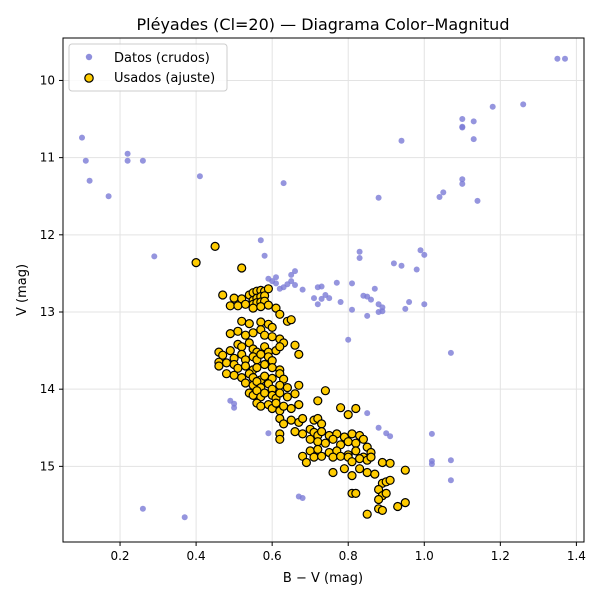  Describe the element at coordinates (47, 158) in the screenshot. I see `y-tick-label: 11` at that location.